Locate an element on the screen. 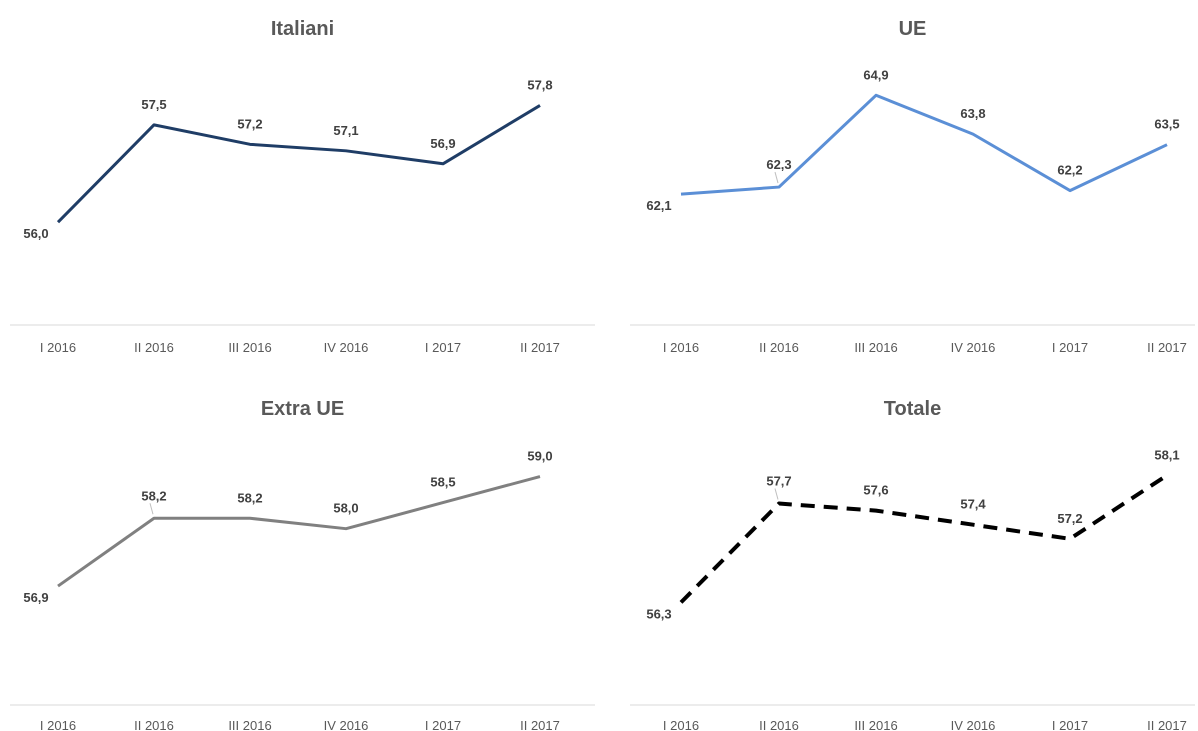  data-label: 64,9 is located at coordinates (875, 74).